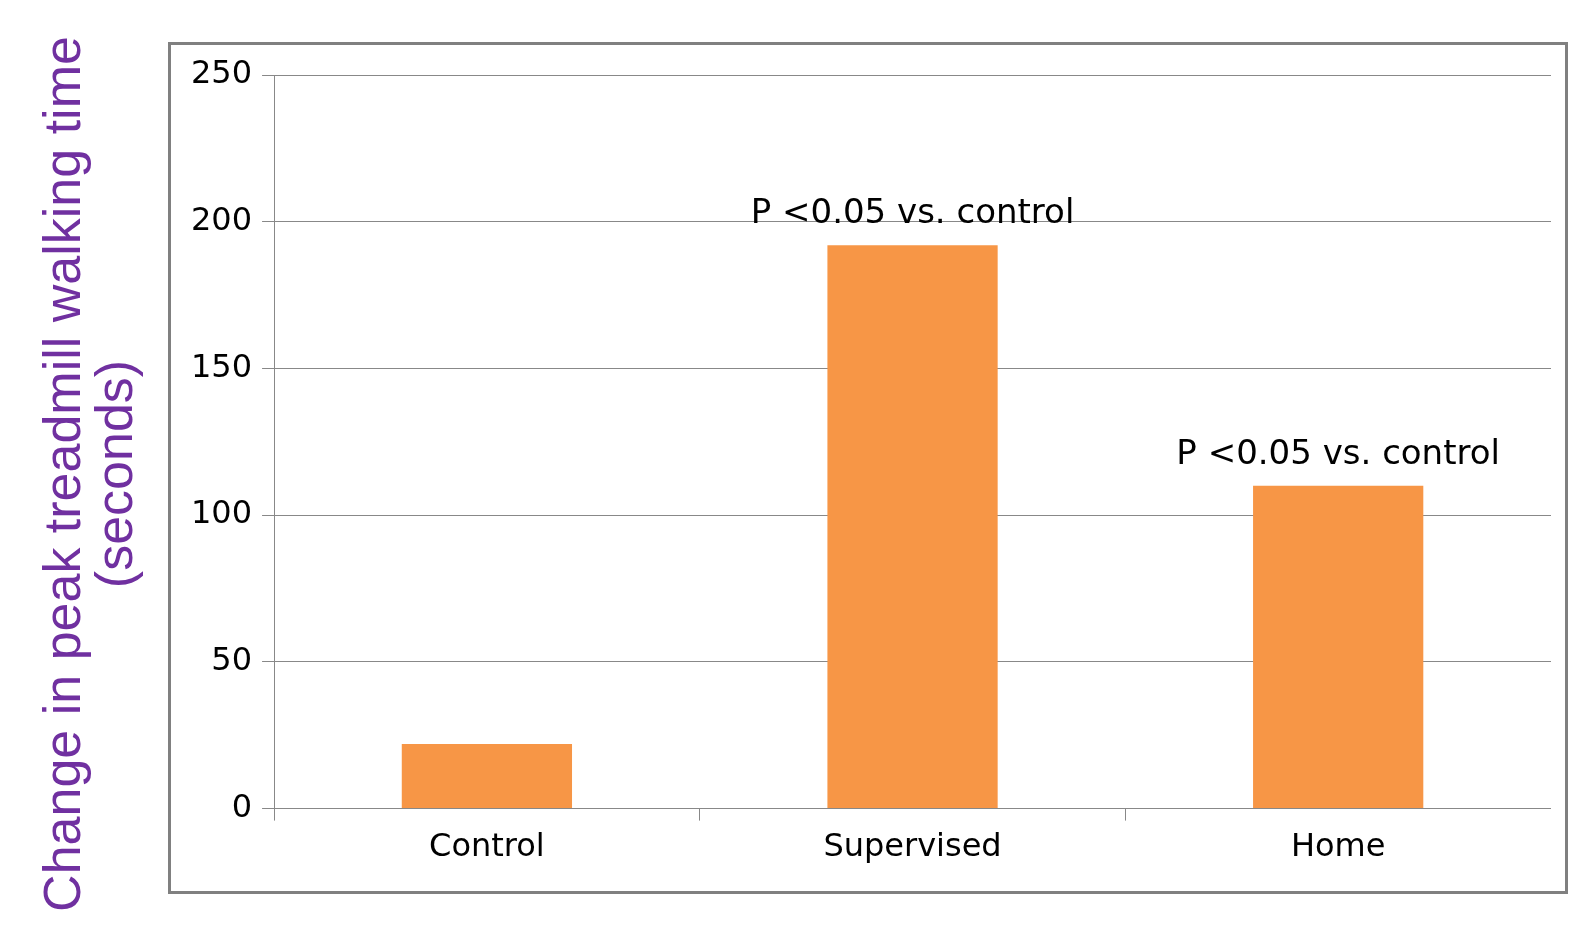  What do you see at coordinates (88, 474) in the screenshot?
I see `y-axis-title: Change in peak treadmill walking time (seconds)` at bounding box center [88, 474].